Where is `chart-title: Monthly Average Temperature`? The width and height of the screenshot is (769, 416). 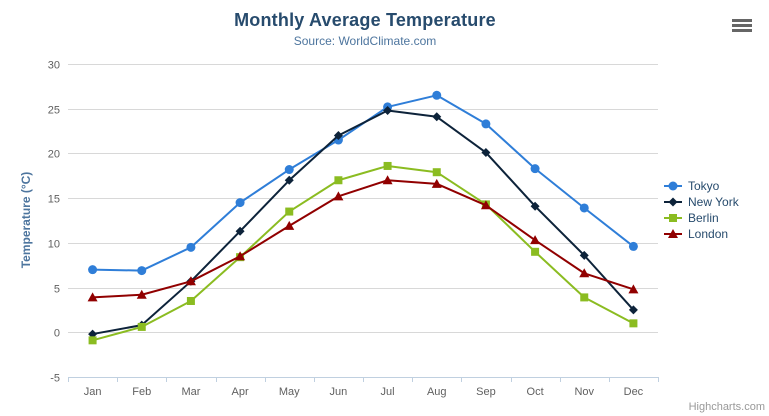
chart-title: Monthly Average Temperature is located at coordinates (365, 20).